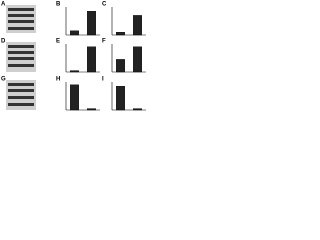  What do you see at coordinates (3, 5) in the screenshot?
I see `panel-label: A` at bounding box center [3, 5].